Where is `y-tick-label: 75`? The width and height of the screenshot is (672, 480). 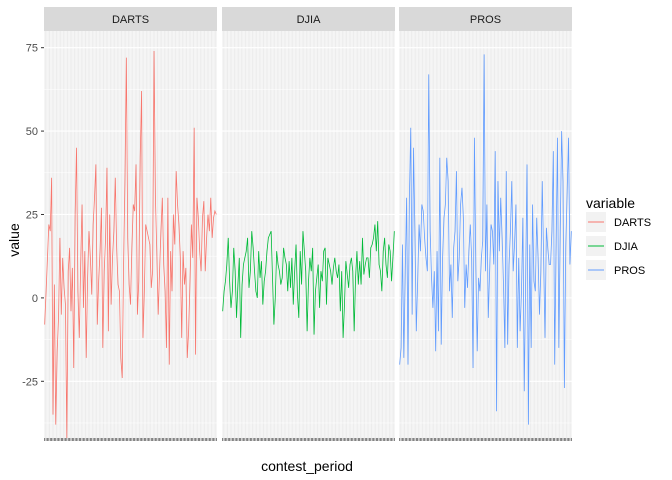
y-tick-label: 75 is located at coordinates (32, 49).